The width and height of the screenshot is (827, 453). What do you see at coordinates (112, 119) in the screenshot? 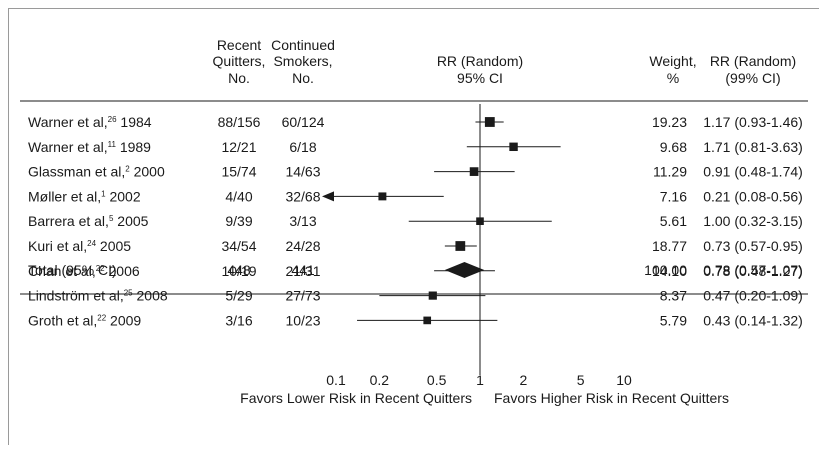
I see `study-reference: 26` at bounding box center [112, 119].